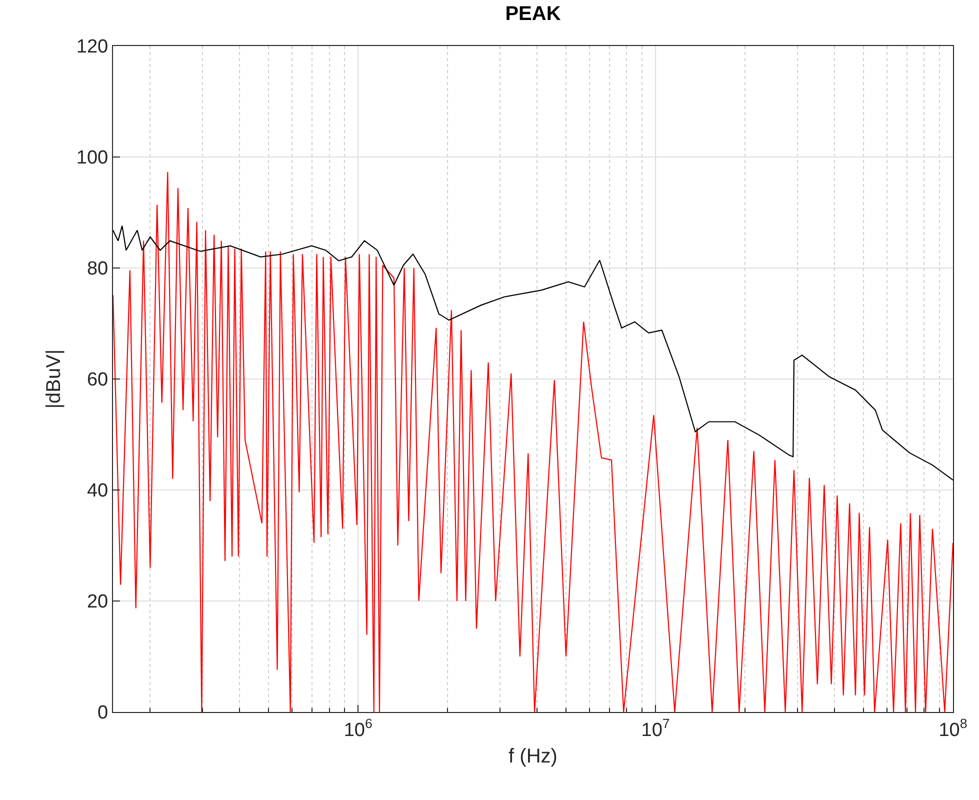 The image size is (979, 800). I want to click on x-tick-label: 10$^{6}$, so click(358, 728).